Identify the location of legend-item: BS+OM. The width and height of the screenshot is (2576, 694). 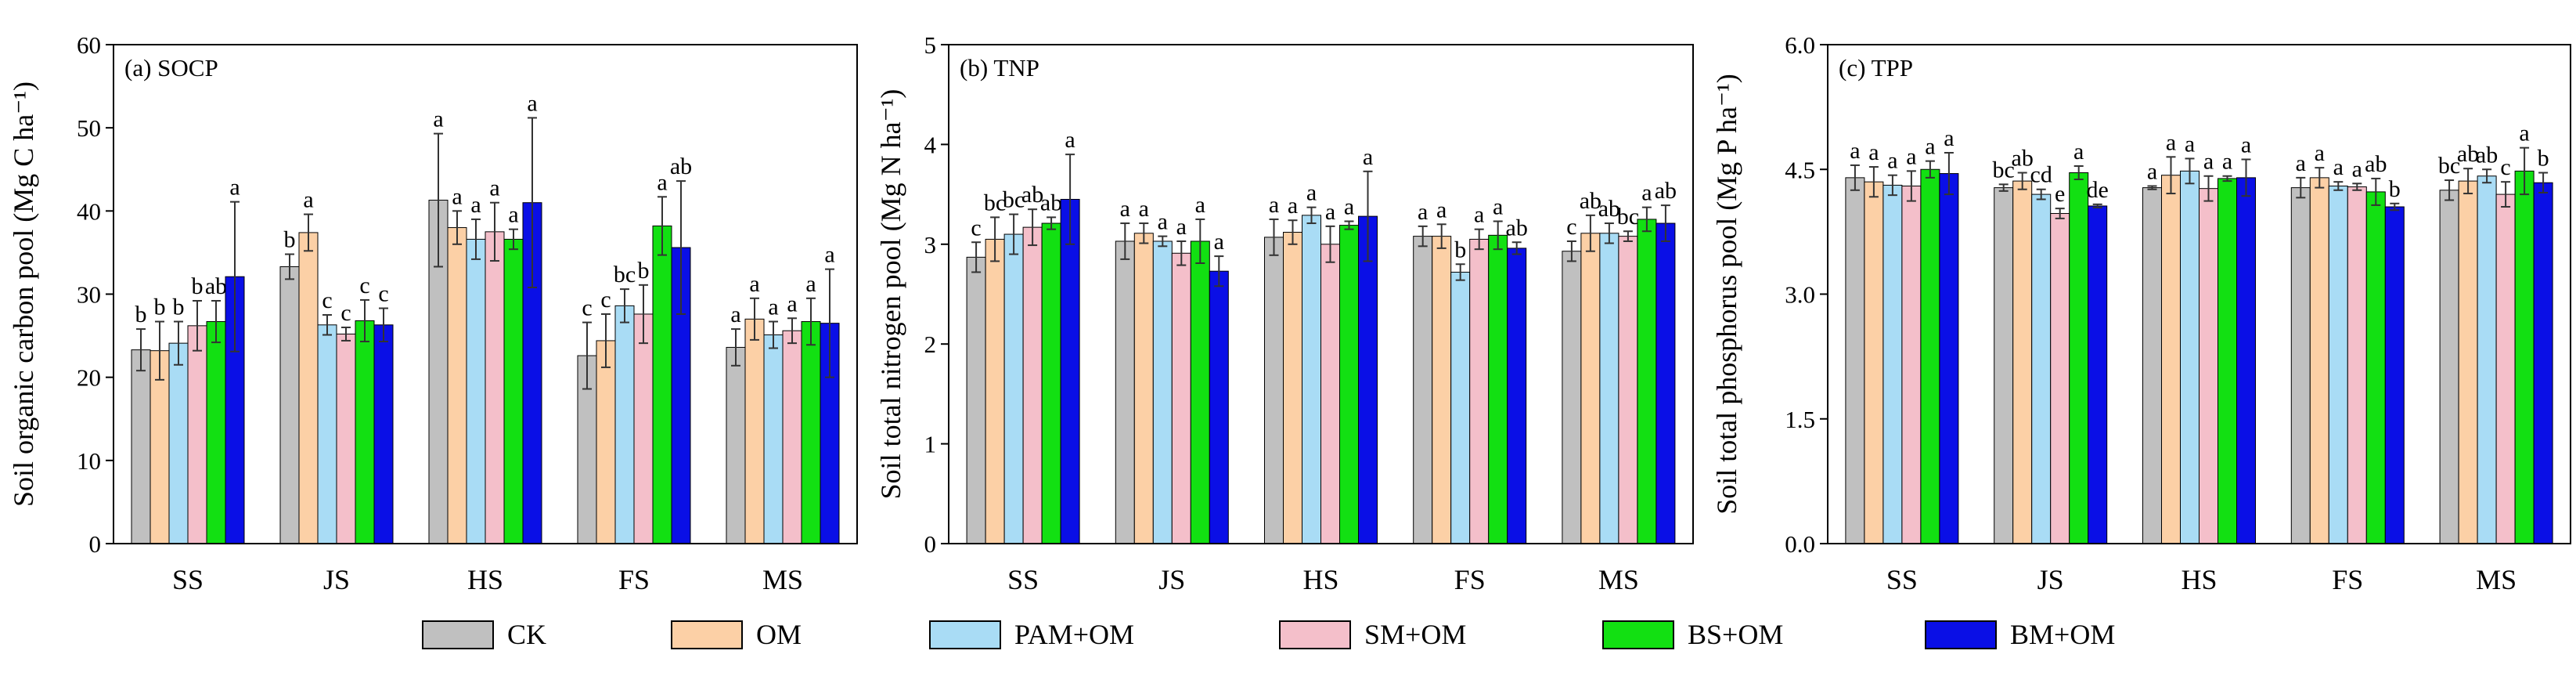
(1692, 634).